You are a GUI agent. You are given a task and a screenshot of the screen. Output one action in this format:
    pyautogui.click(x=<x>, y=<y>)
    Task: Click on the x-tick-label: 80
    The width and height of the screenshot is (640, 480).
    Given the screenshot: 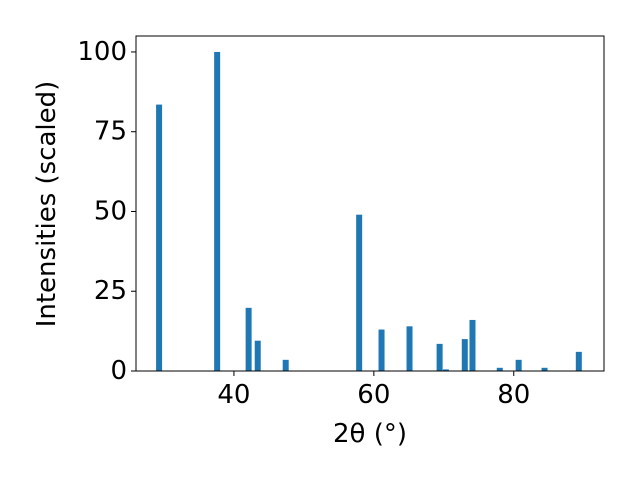 What is the action you would take?
    pyautogui.click(x=513, y=395)
    